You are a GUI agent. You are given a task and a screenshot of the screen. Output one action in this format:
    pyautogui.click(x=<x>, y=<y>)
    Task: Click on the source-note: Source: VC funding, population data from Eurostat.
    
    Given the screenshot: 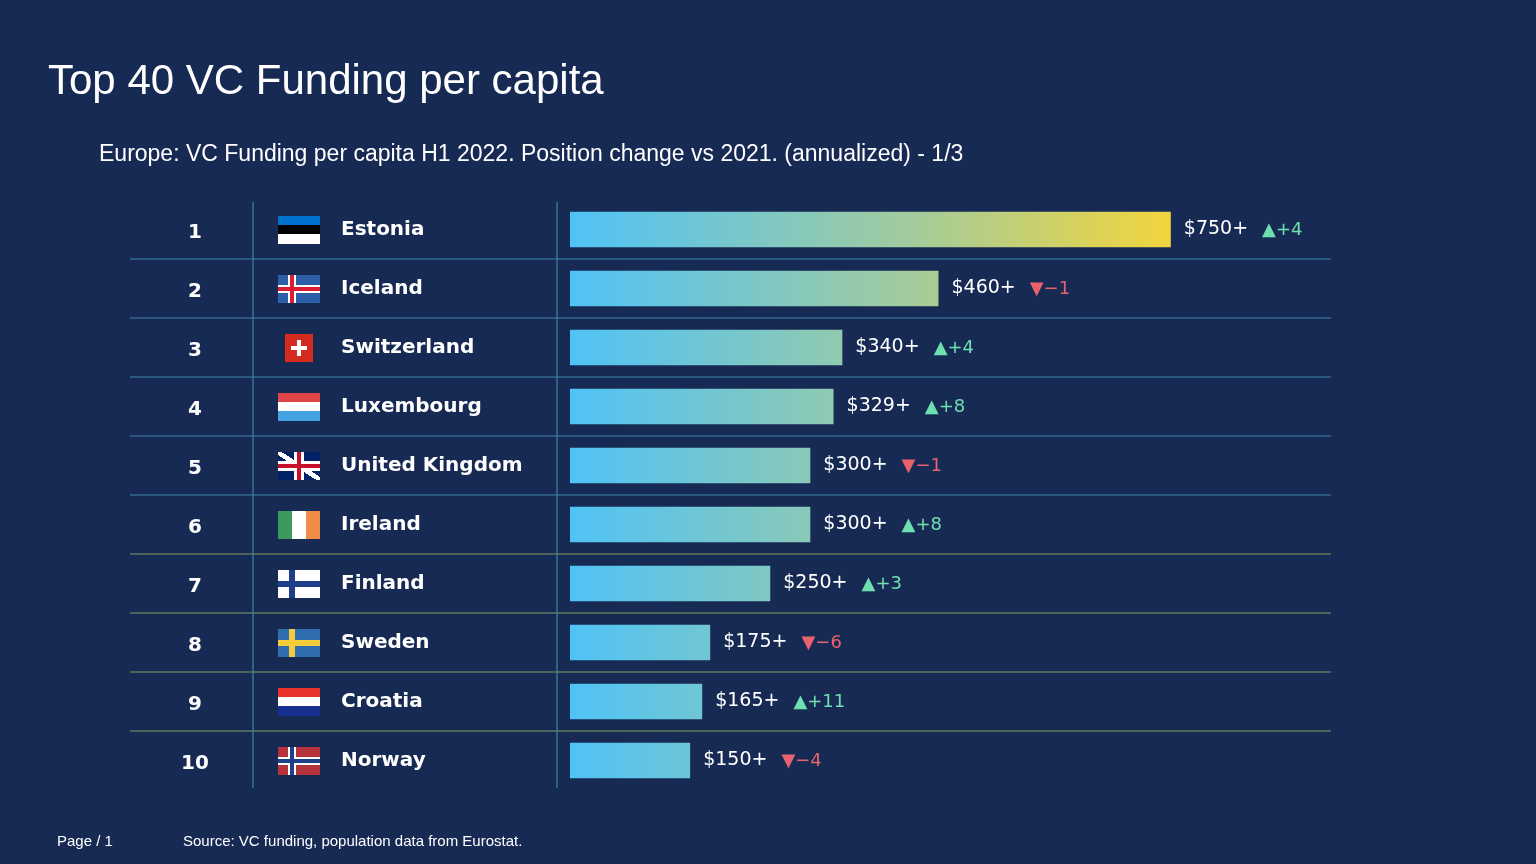 What is the action you would take?
    pyautogui.click(x=353, y=840)
    